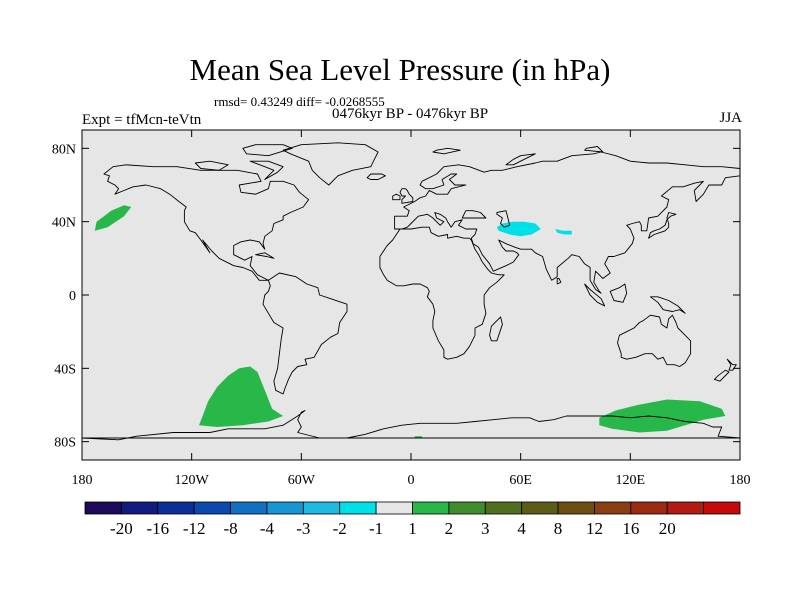  What do you see at coordinates (667, 528) in the screenshot?
I see `colorbar-label: 20` at bounding box center [667, 528].